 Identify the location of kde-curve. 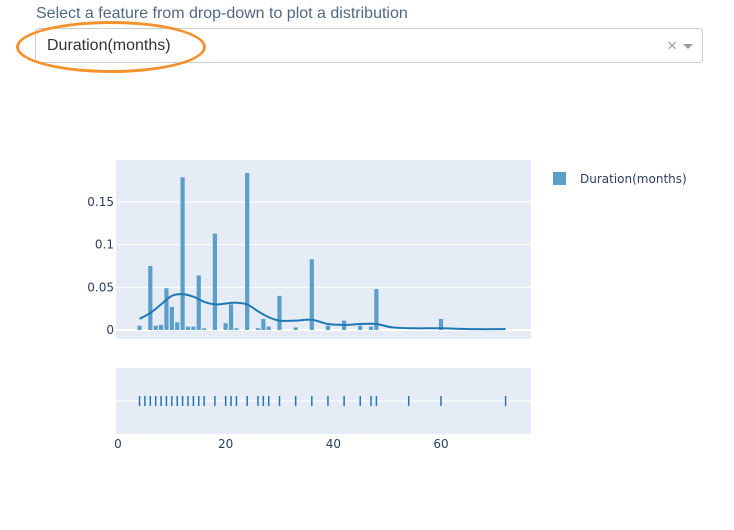
(322, 312).